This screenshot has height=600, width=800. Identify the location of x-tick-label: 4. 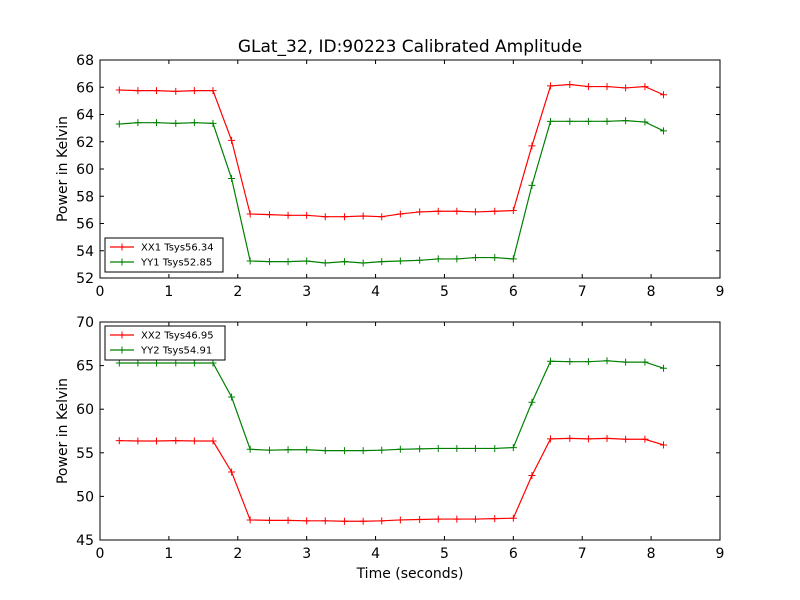
(375, 292).